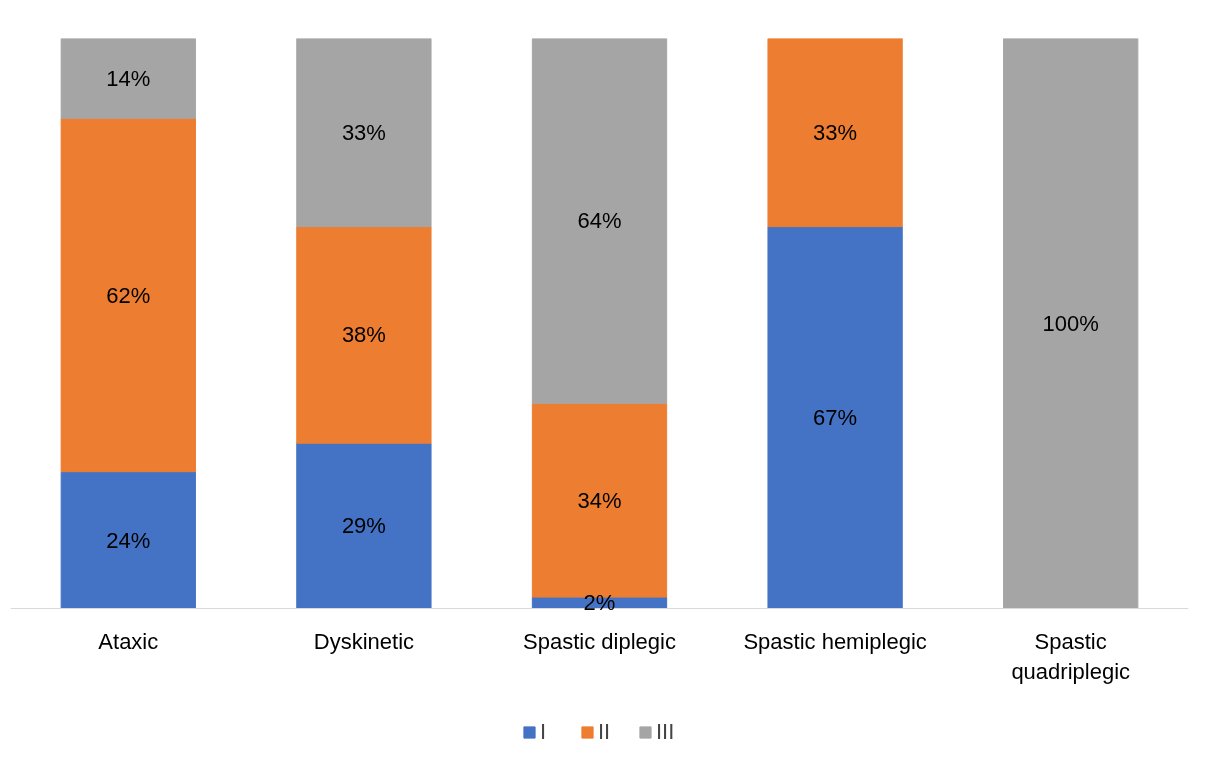 The image size is (1214, 758). I want to click on data-label: 24%, so click(128, 540).